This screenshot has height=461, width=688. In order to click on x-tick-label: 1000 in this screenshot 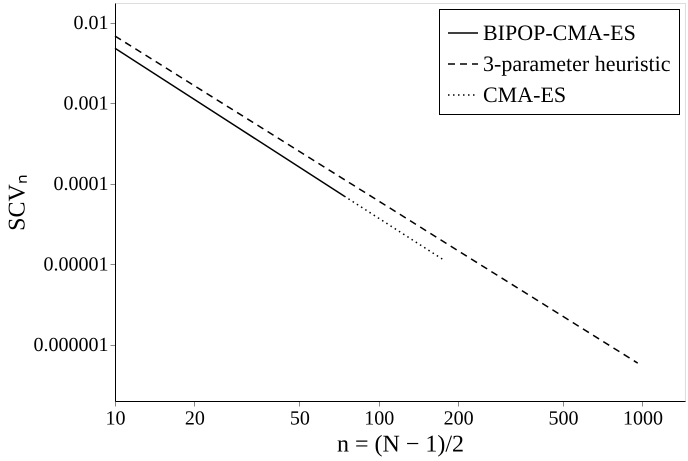, I will do `click(642, 419)`.